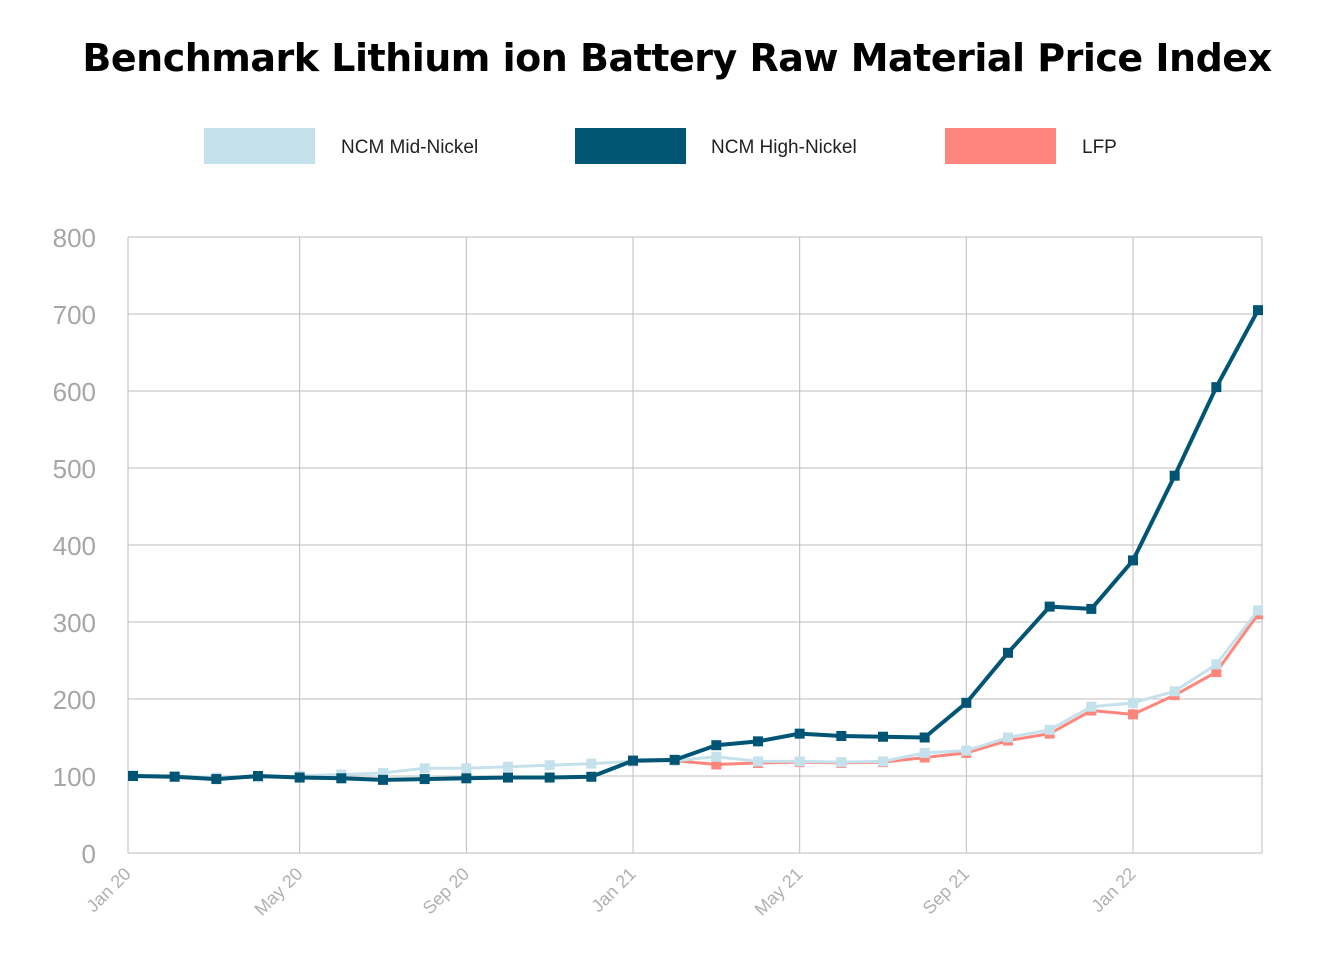 The width and height of the screenshot is (1320, 968). What do you see at coordinates (279, 892) in the screenshot?
I see `x-tick-label: May 20` at bounding box center [279, 892].